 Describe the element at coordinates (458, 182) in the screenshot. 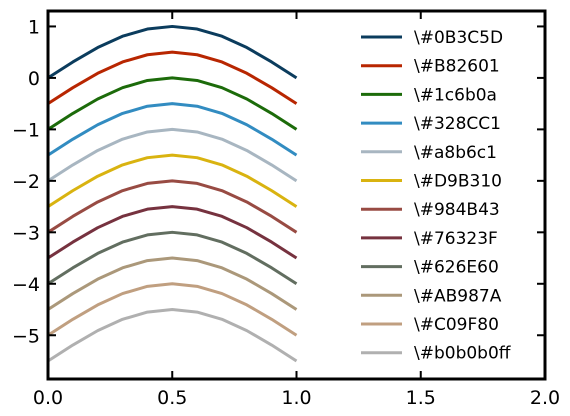

I see `legend-label: \#D9B310` at that location.